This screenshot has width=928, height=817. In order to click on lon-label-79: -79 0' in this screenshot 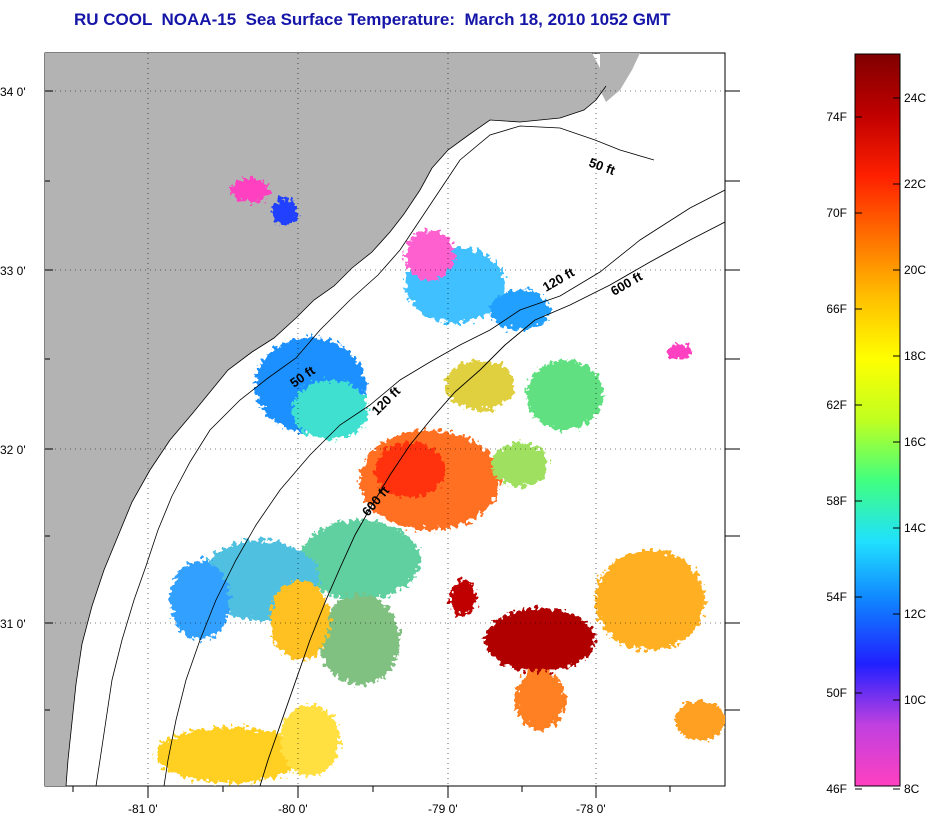, I will do `click(443, 809)`.